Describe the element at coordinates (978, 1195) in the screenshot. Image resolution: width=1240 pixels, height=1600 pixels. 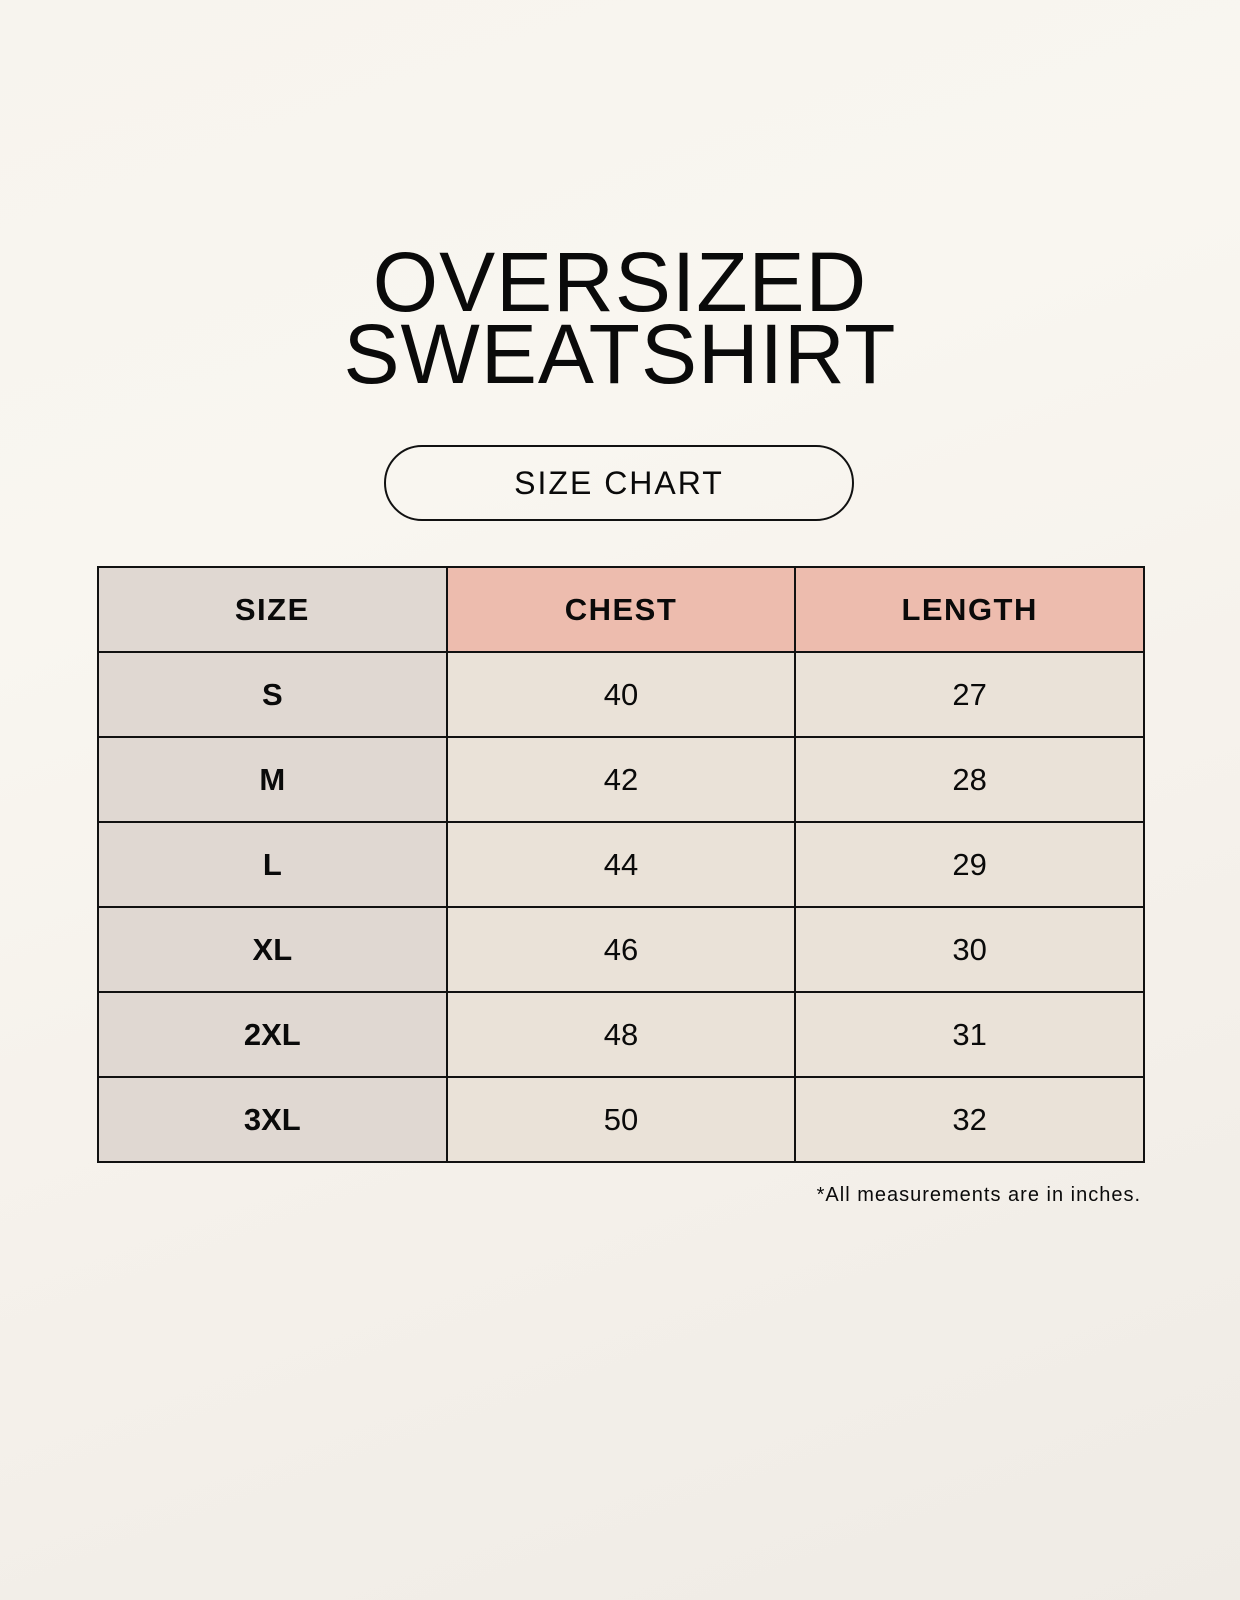
I see `footnote: *All measurements are in inches.` at that location.